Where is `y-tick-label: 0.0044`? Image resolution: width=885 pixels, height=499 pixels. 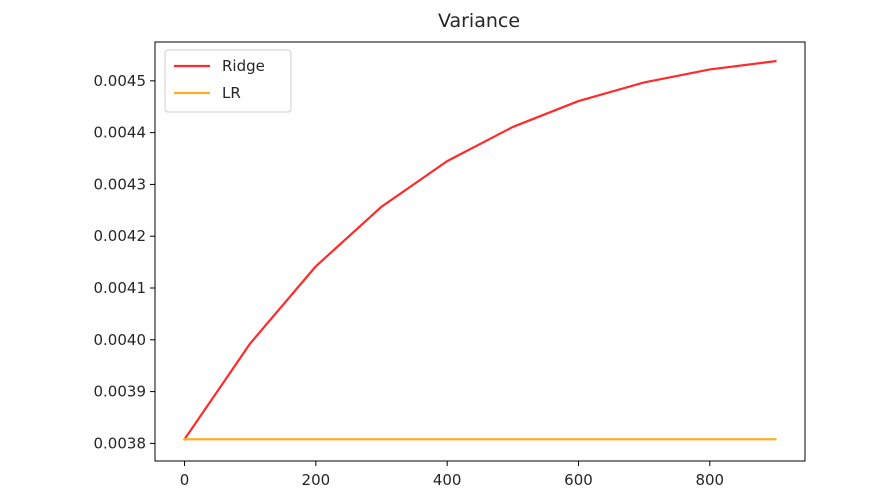
y-tick-label: 0.0044 is located at coordinates (120, 133).